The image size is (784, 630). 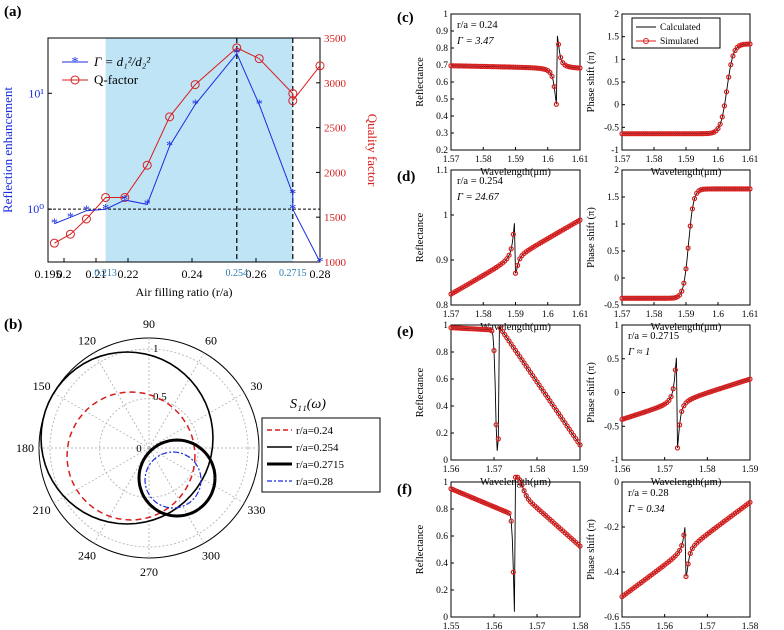 I want to click on angle-label: 150, so click(x=42, y=386).